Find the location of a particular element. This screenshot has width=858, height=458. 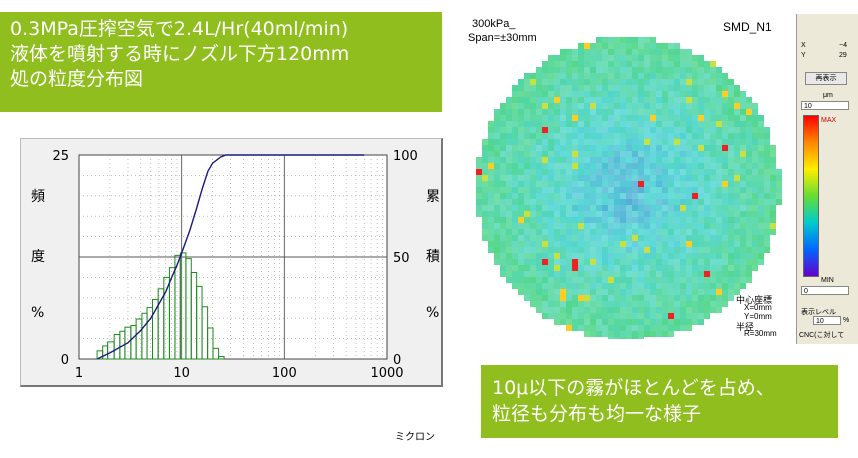

y-left-axis-label: 度 is located at coordinates (38, 257).